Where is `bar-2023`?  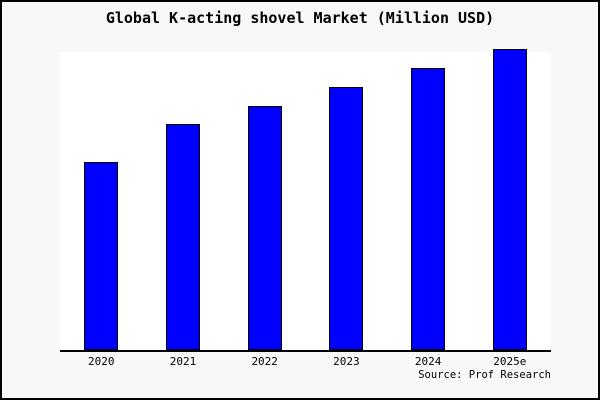 bar-2023 is located at coordinates (346, 218).